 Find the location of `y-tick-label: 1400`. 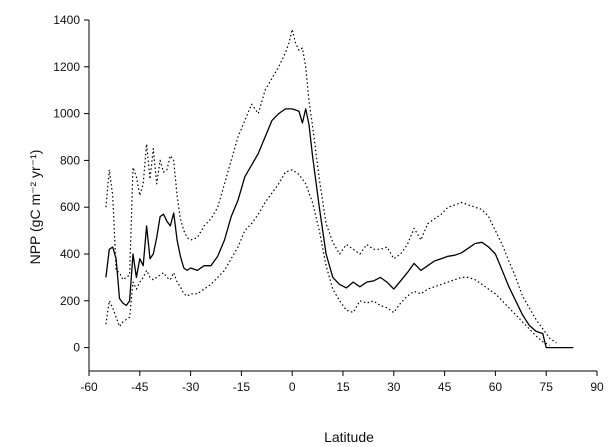

y-tick-label: 1400 is located at coordinates (66, 20).